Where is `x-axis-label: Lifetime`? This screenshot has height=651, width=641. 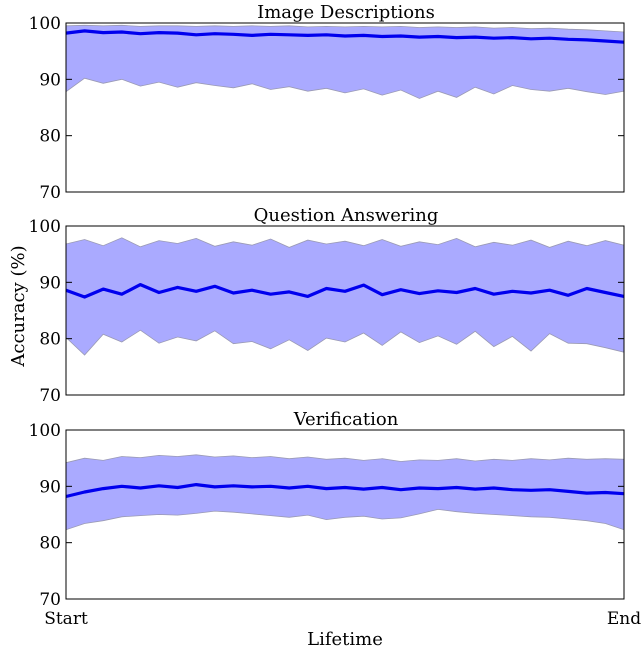
x-axis-label: Lifetime is located at coordinates (345, 639).